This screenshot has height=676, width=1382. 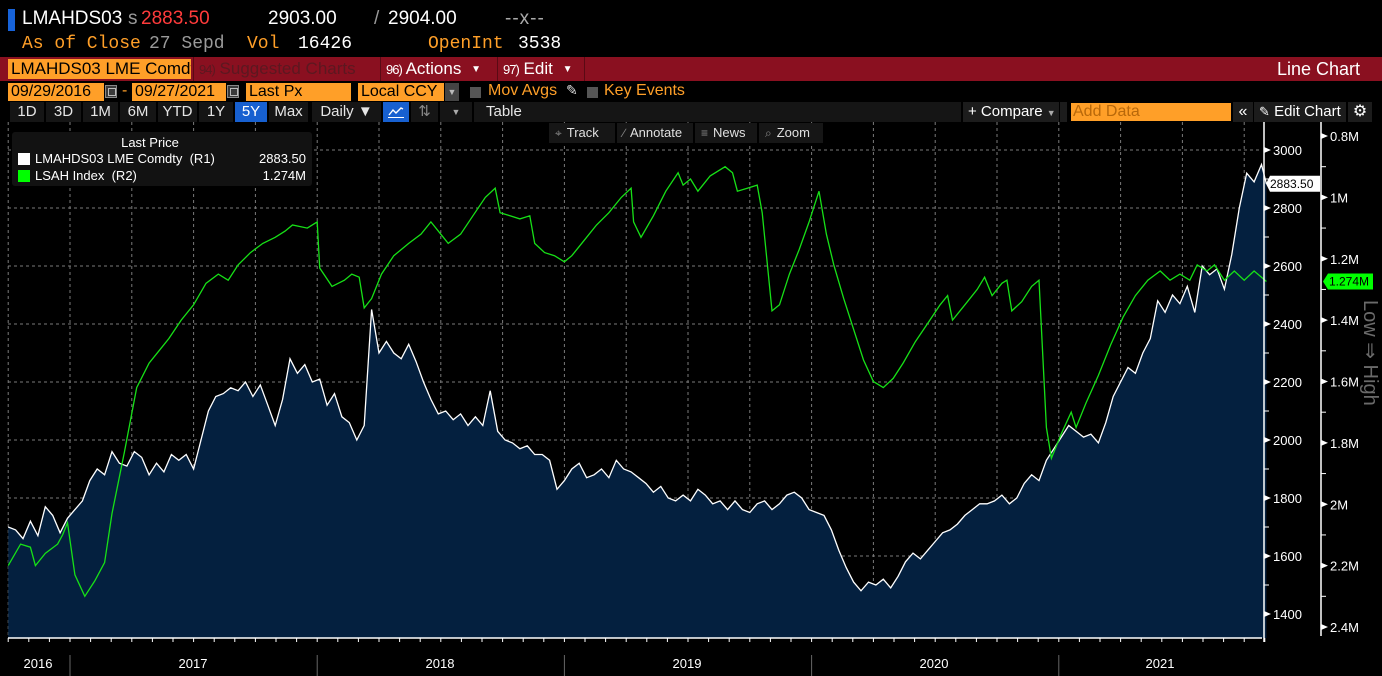 What do you see at coordinates (511, 69) in the screenshot?
I see `edit-number: 97)` at bounding box center [511, 69].